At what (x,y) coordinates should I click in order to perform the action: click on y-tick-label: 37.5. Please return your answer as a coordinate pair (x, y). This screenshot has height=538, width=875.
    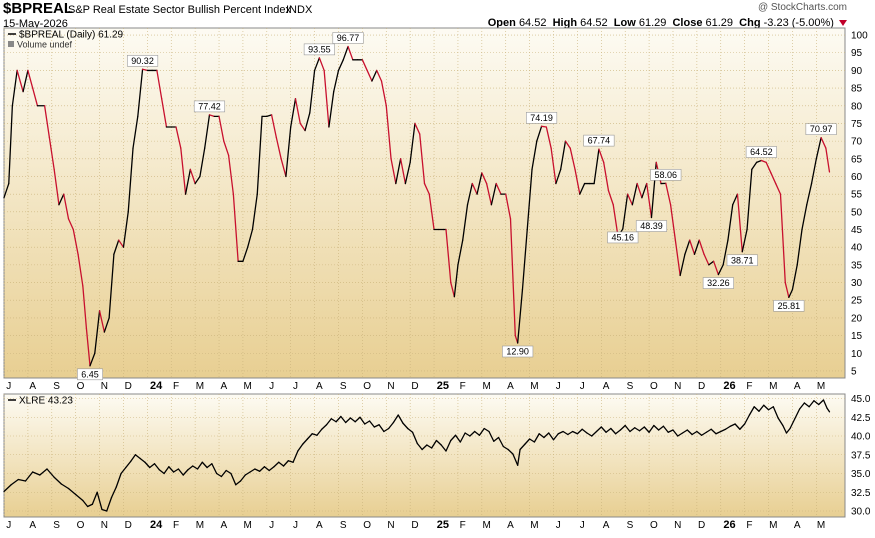
    Looking at the image, I should click on (861, 455).